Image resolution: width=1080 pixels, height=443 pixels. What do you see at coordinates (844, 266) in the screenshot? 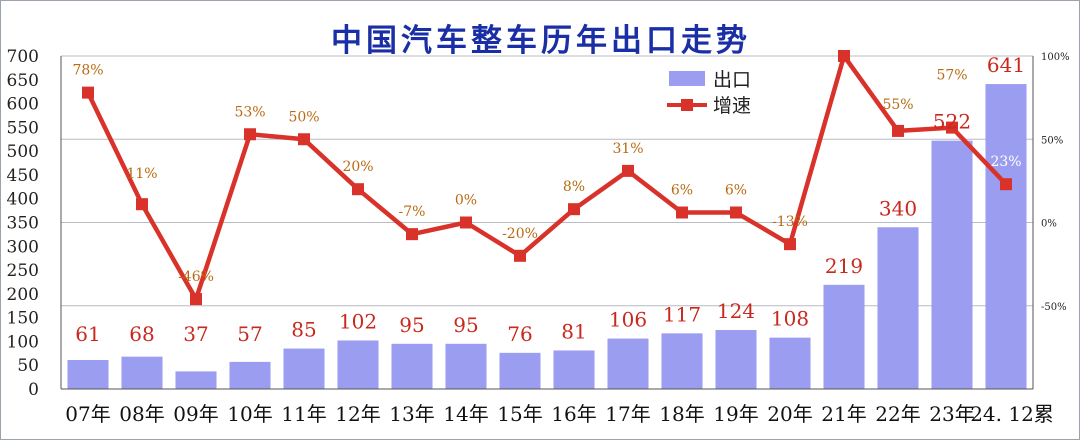
I see `bar-value-label: 219` at bounding box center [844, 266].